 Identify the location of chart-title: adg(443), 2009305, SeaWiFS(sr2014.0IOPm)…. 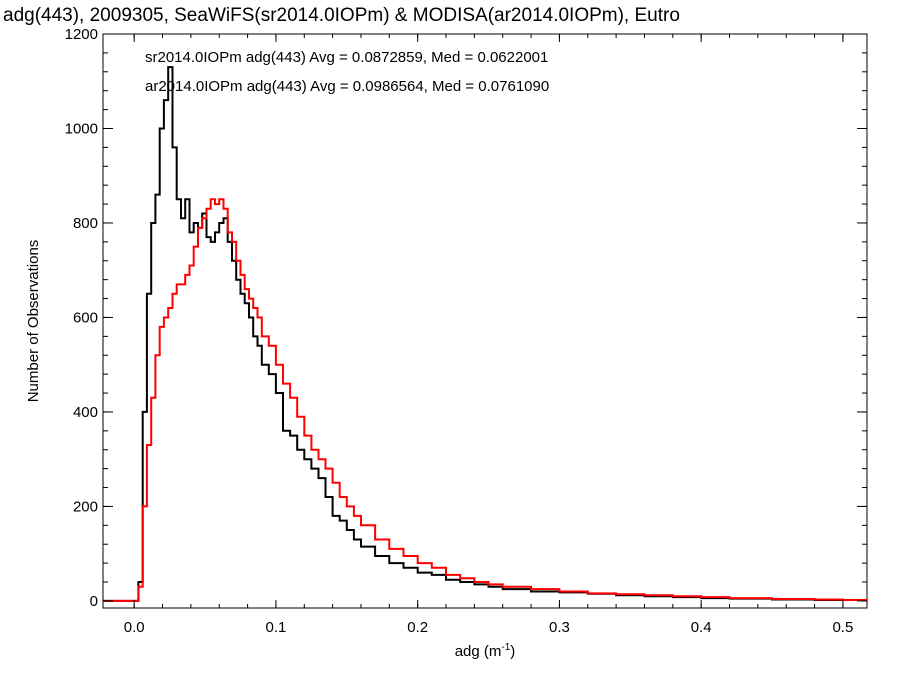
(341, 15).